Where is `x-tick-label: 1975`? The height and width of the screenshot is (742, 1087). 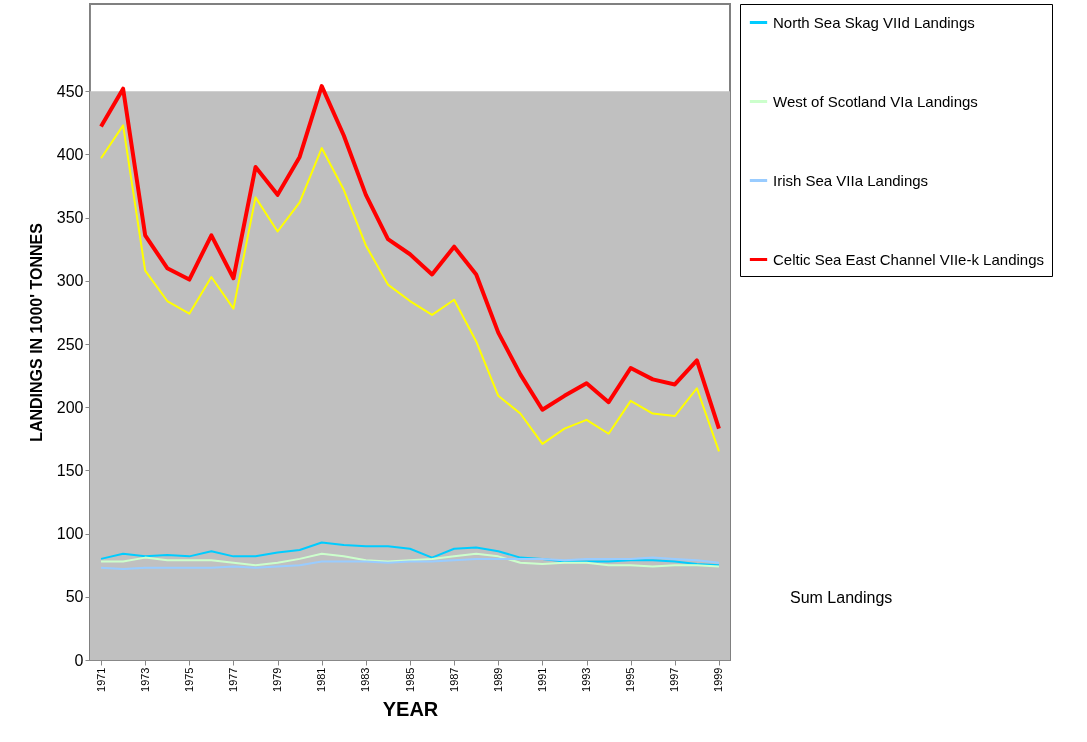
x-tick-label: 1975 is located at coordinates (188, 679).